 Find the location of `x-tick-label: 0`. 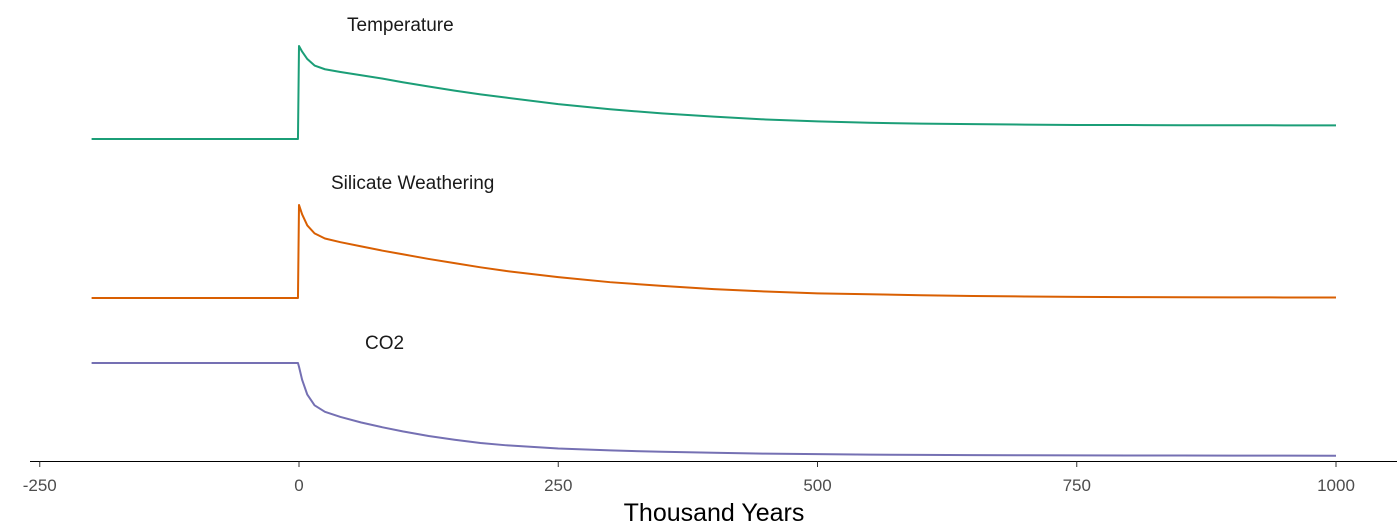

x-tick-label: 0 is located at coordinates (298, 485).